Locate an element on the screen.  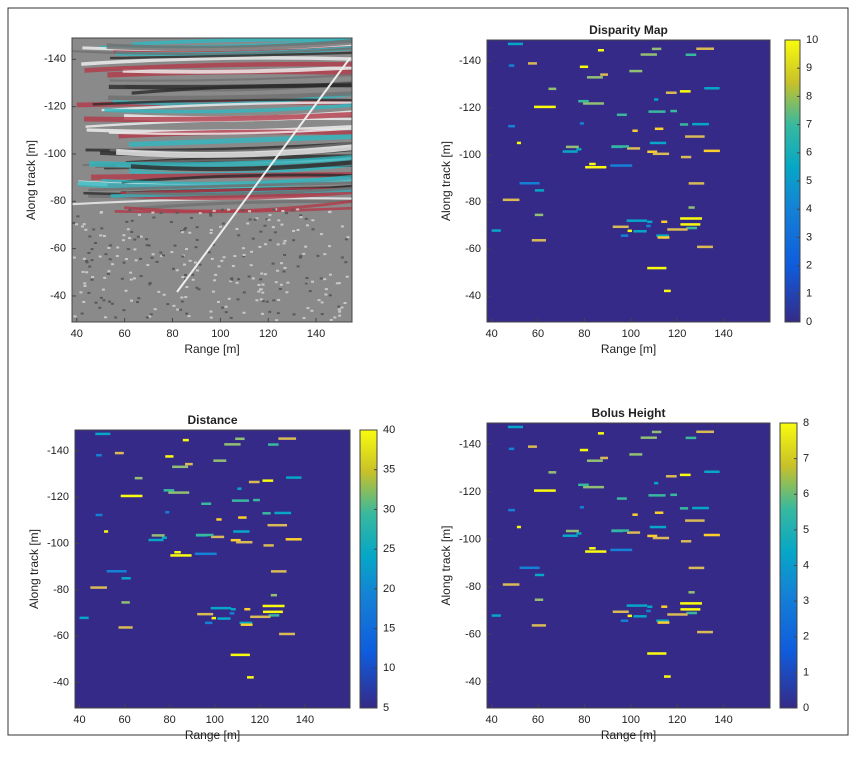
heatmap-background is located at coordinates (628, 181).